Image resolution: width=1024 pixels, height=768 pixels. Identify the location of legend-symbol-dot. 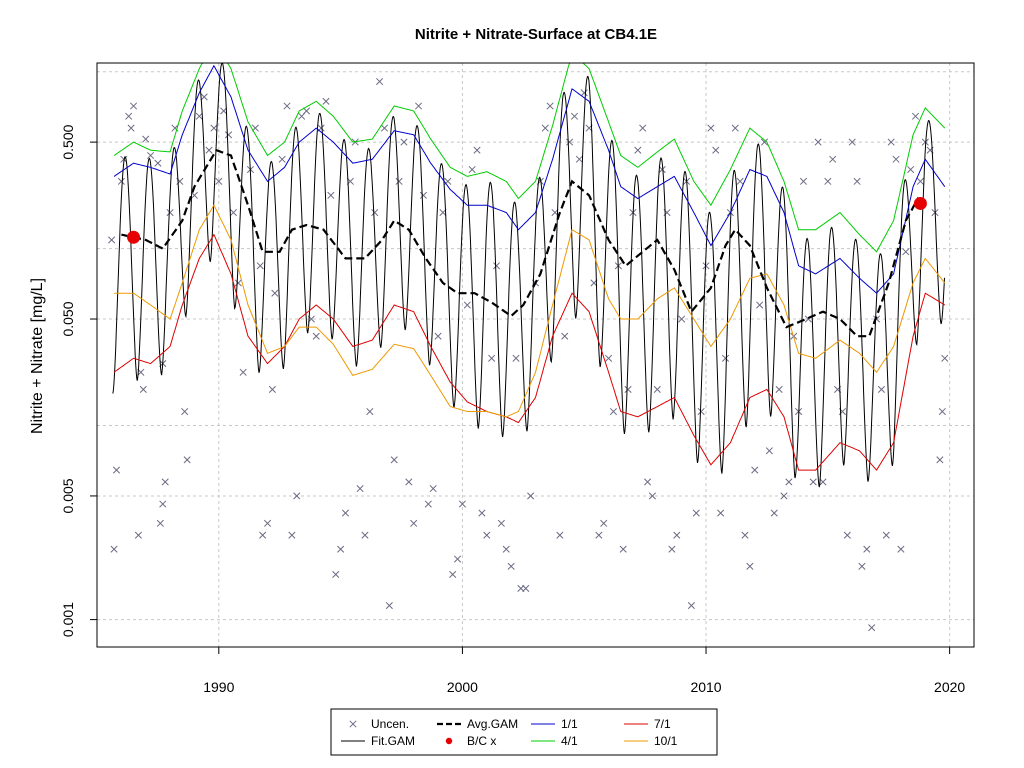
(449, 741).